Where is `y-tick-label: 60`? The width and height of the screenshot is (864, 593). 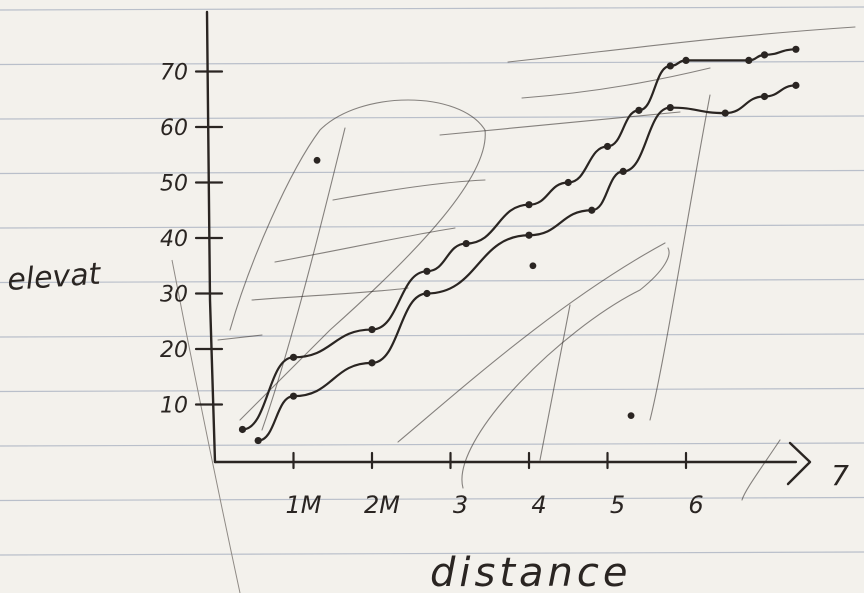 y-tick-label: 60 is located at coordinates (174, 128).